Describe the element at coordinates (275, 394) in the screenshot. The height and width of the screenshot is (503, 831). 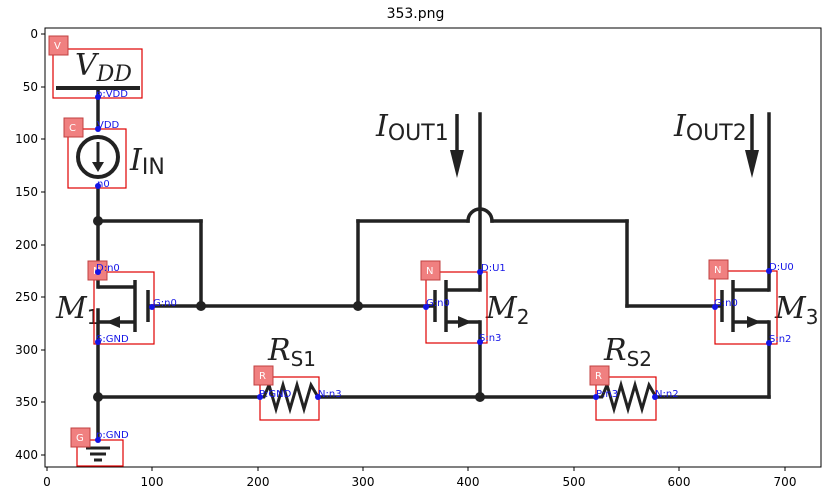
I see `pin-label: P:GND` at that location.